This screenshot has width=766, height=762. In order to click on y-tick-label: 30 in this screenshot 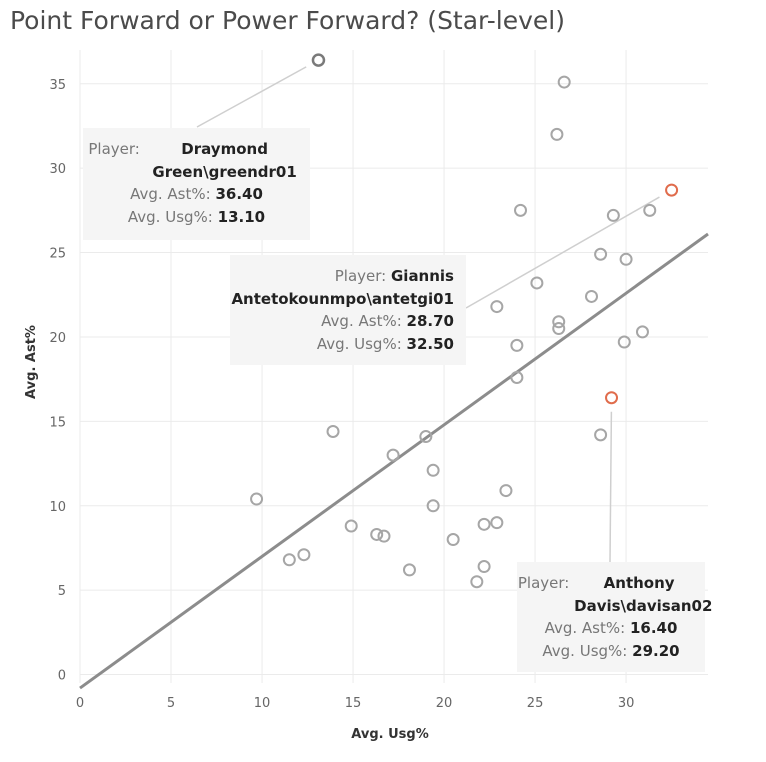, I will do `click(57, 169)`.